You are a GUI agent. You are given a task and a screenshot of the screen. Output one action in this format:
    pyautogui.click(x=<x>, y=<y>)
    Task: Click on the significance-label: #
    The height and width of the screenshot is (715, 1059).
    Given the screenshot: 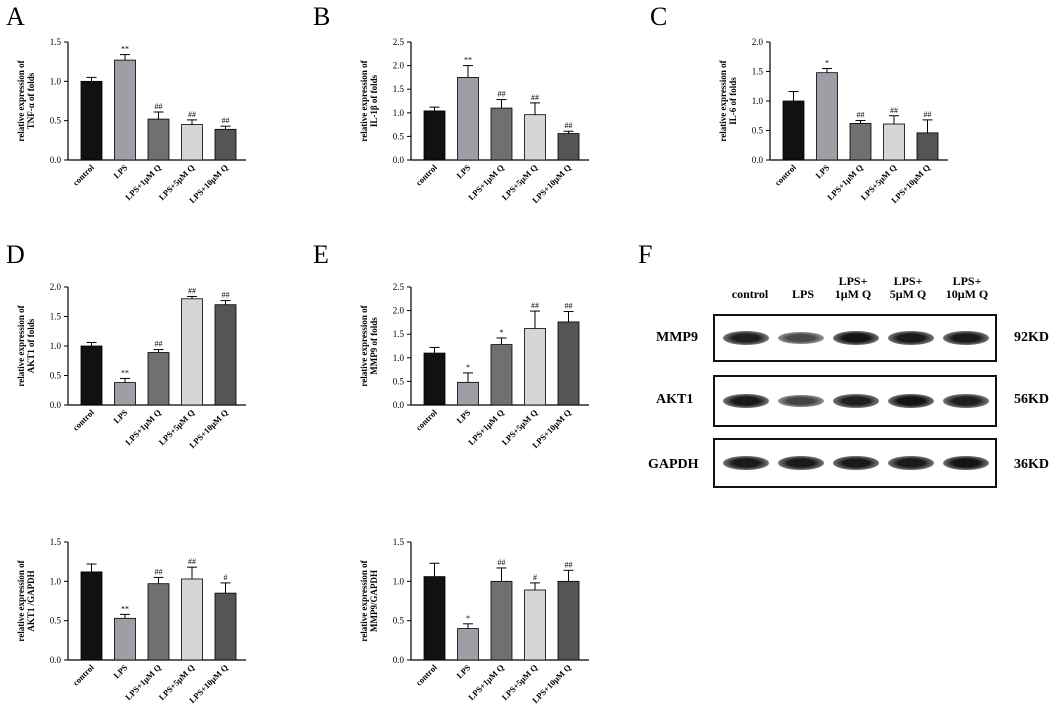 What is the action you would take?
    pyautogui.click(x=535, y=577)
    